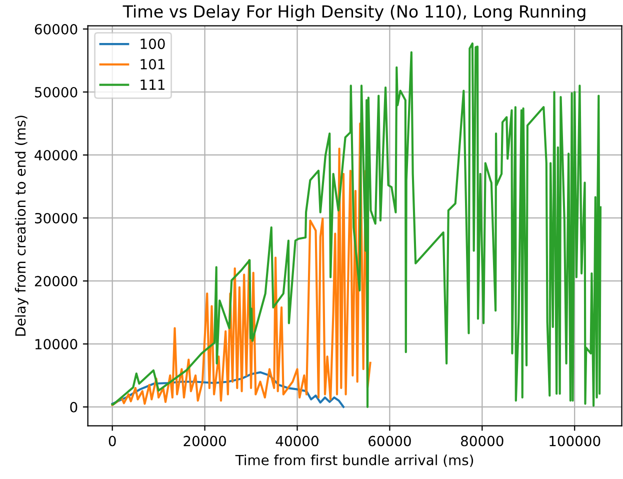 The width and height of the screenshot is (623, 479). Describe the element at coordinates (297, 441) in the screenshot. I see `x-tick-label: 40000` at that location.